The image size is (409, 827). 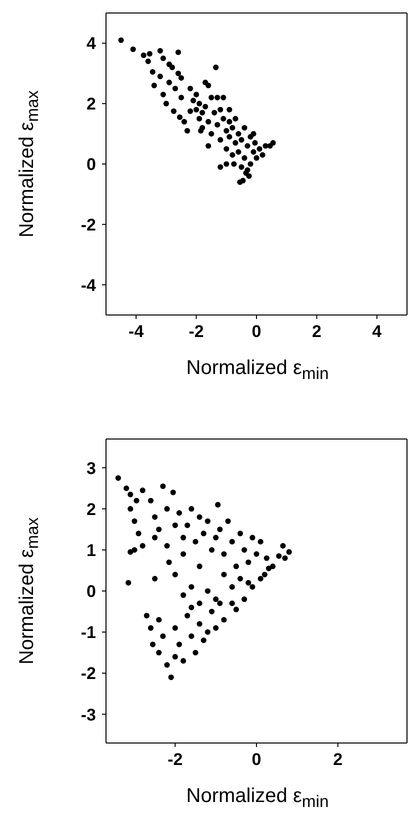 What do you see at coordinates (88, 632) in the screenshot?
I see `y-tick-label: -1` at bounding box center [88, 632].